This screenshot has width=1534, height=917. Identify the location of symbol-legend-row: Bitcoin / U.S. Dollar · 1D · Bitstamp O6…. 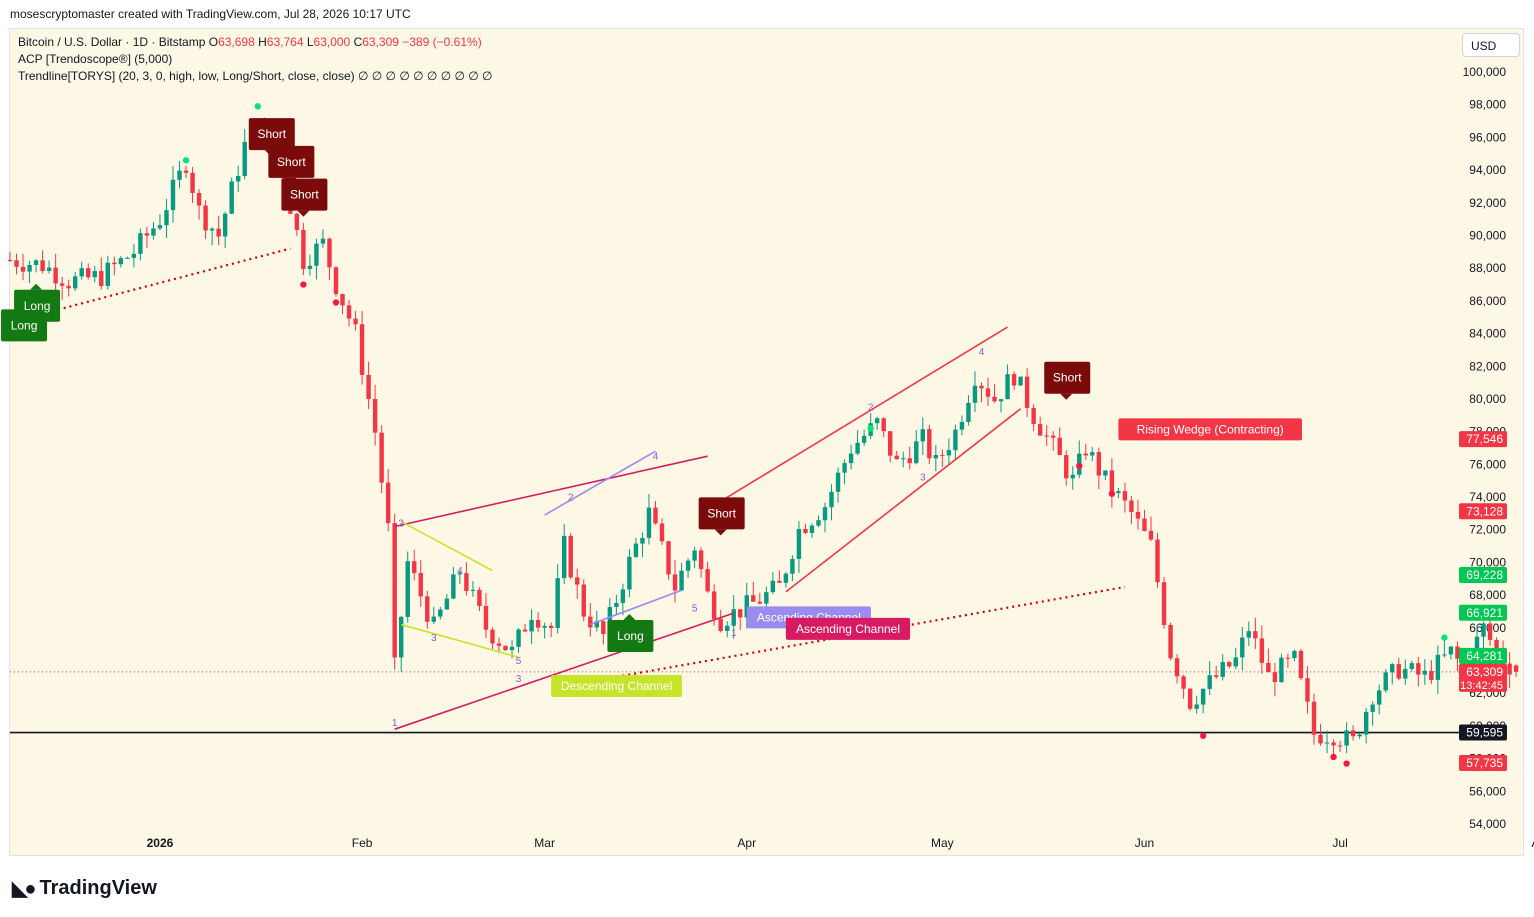
(250, 42).